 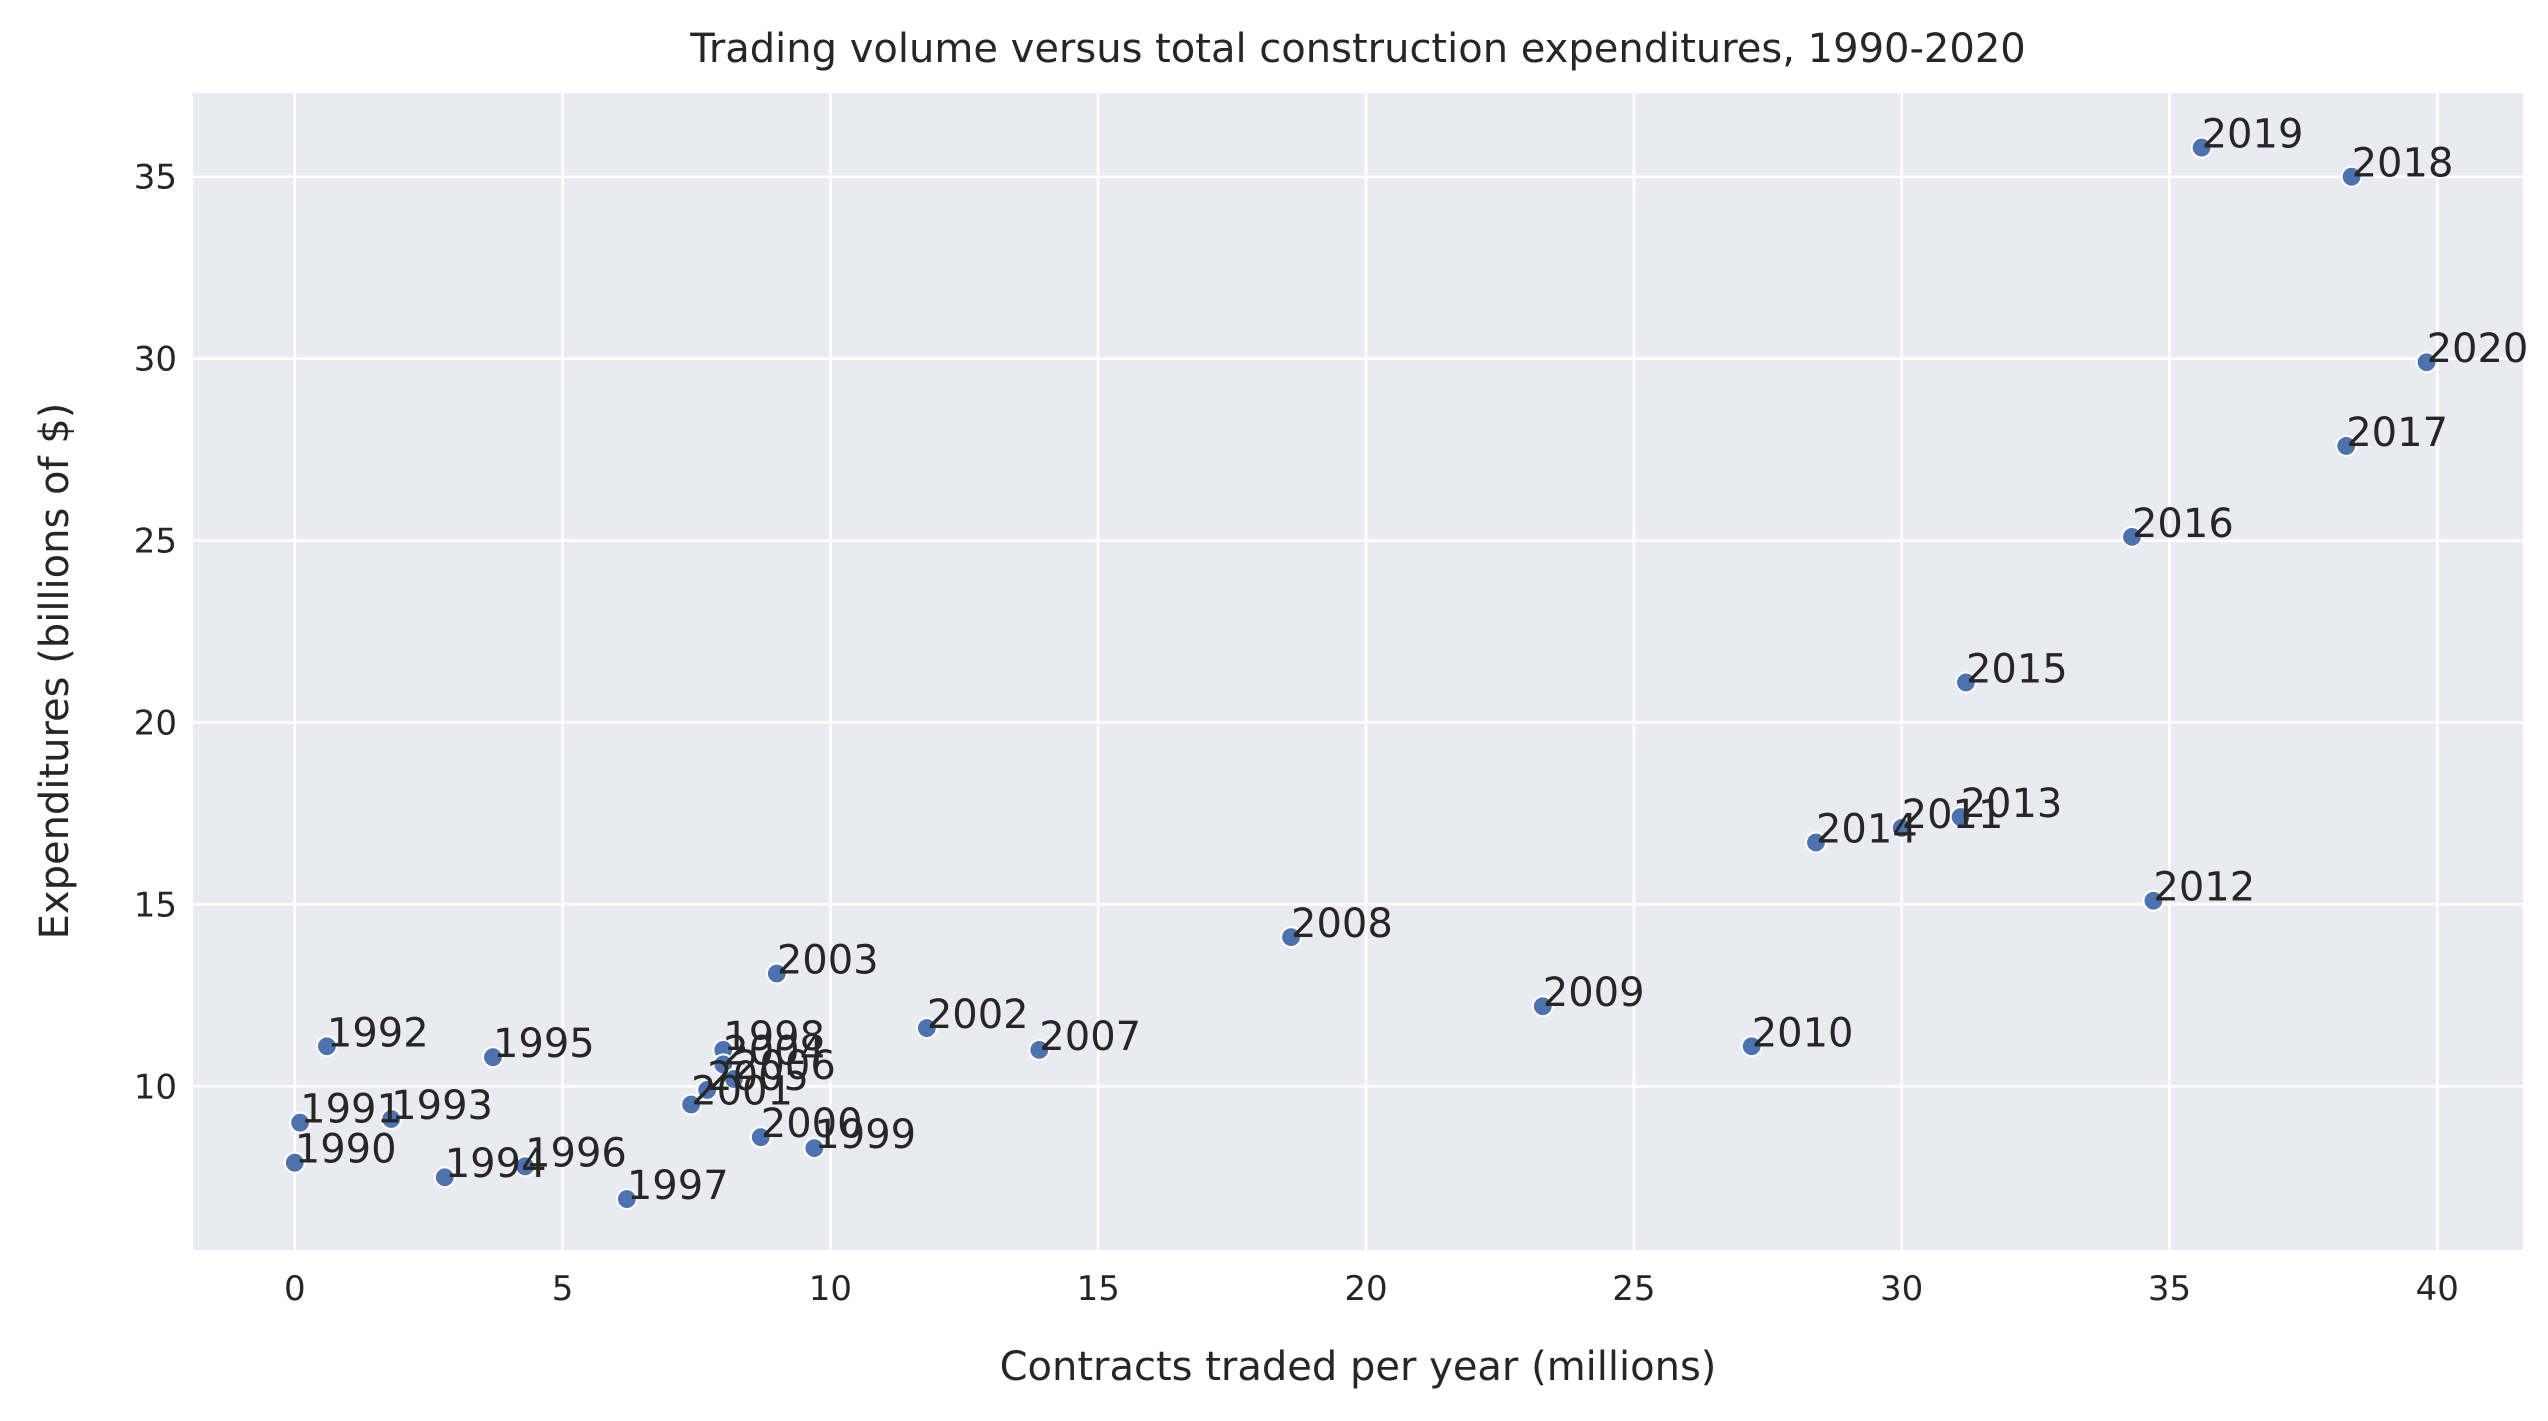 I want to click on x-tick-label: 30, so click(x=1901, y=1289).